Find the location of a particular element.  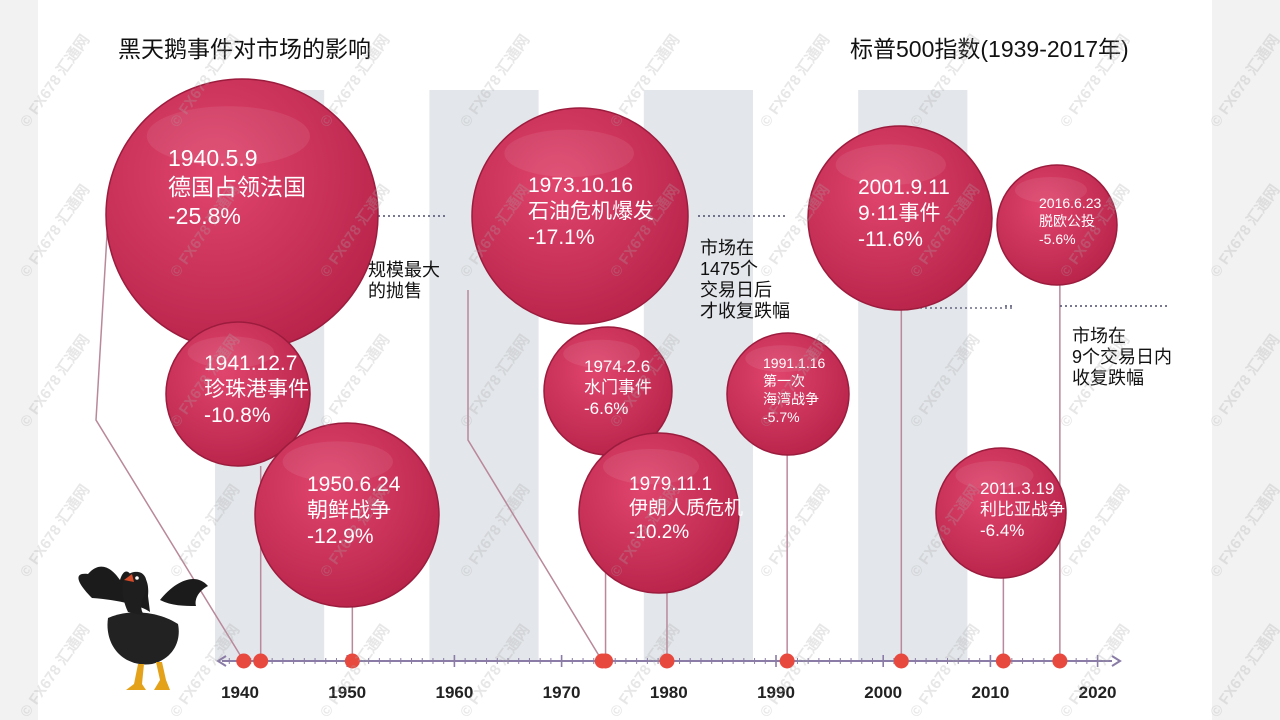

note-line: 收复跌幅 is located at coordinates (1108, 378).